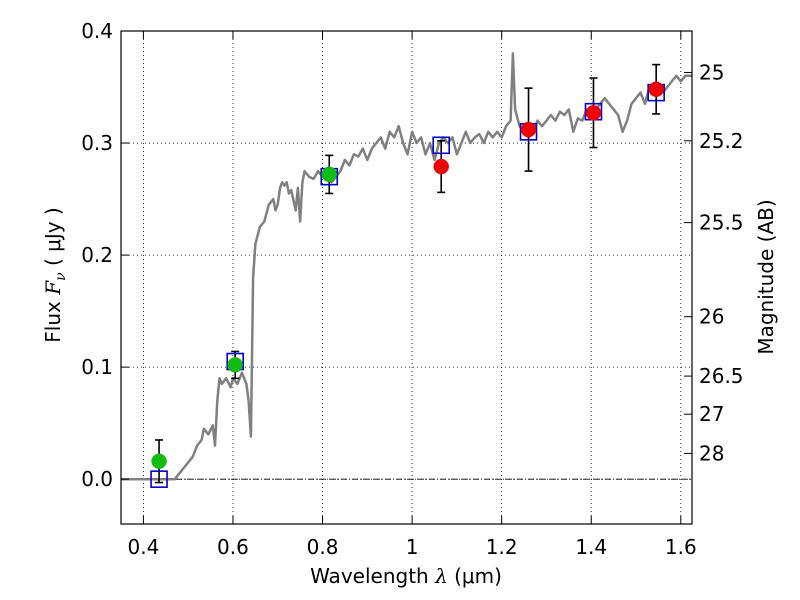 The width and height of the screenshot is (800, 600). Describe the element at coordinates (372, 576) in the screenshot. I see `x-axis-title-prefix: Wavelength` at that location.